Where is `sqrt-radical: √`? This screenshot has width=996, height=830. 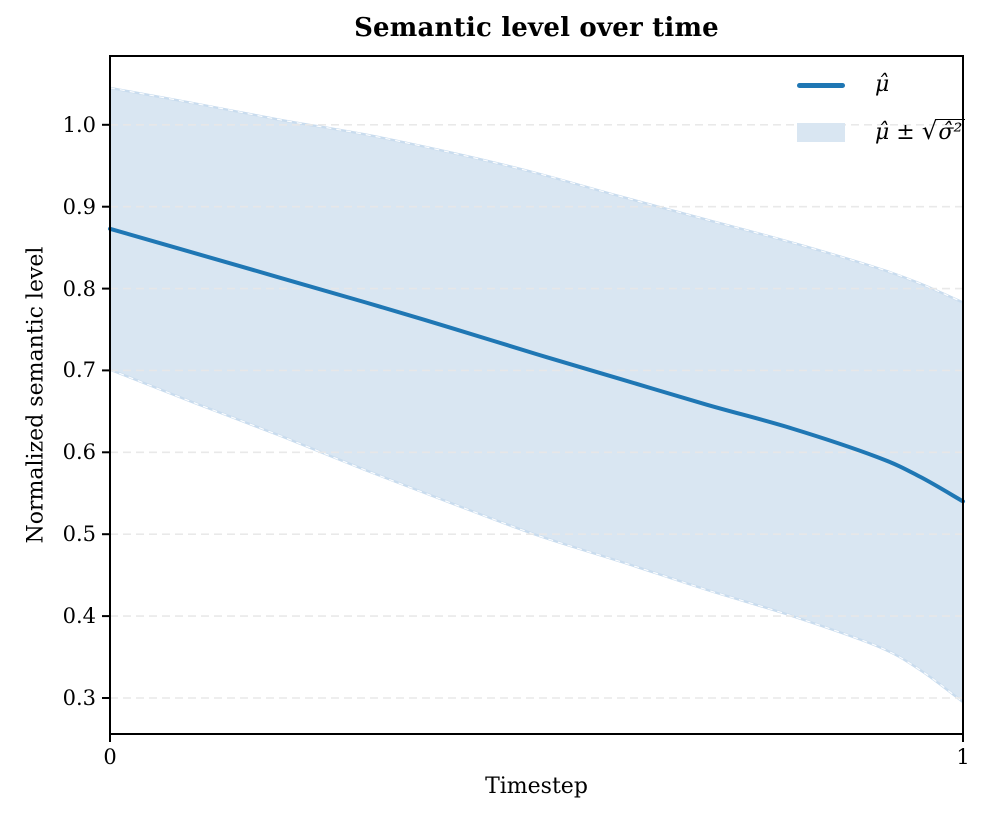
sqrt-radical: √ is located at coordinates (929, 130).